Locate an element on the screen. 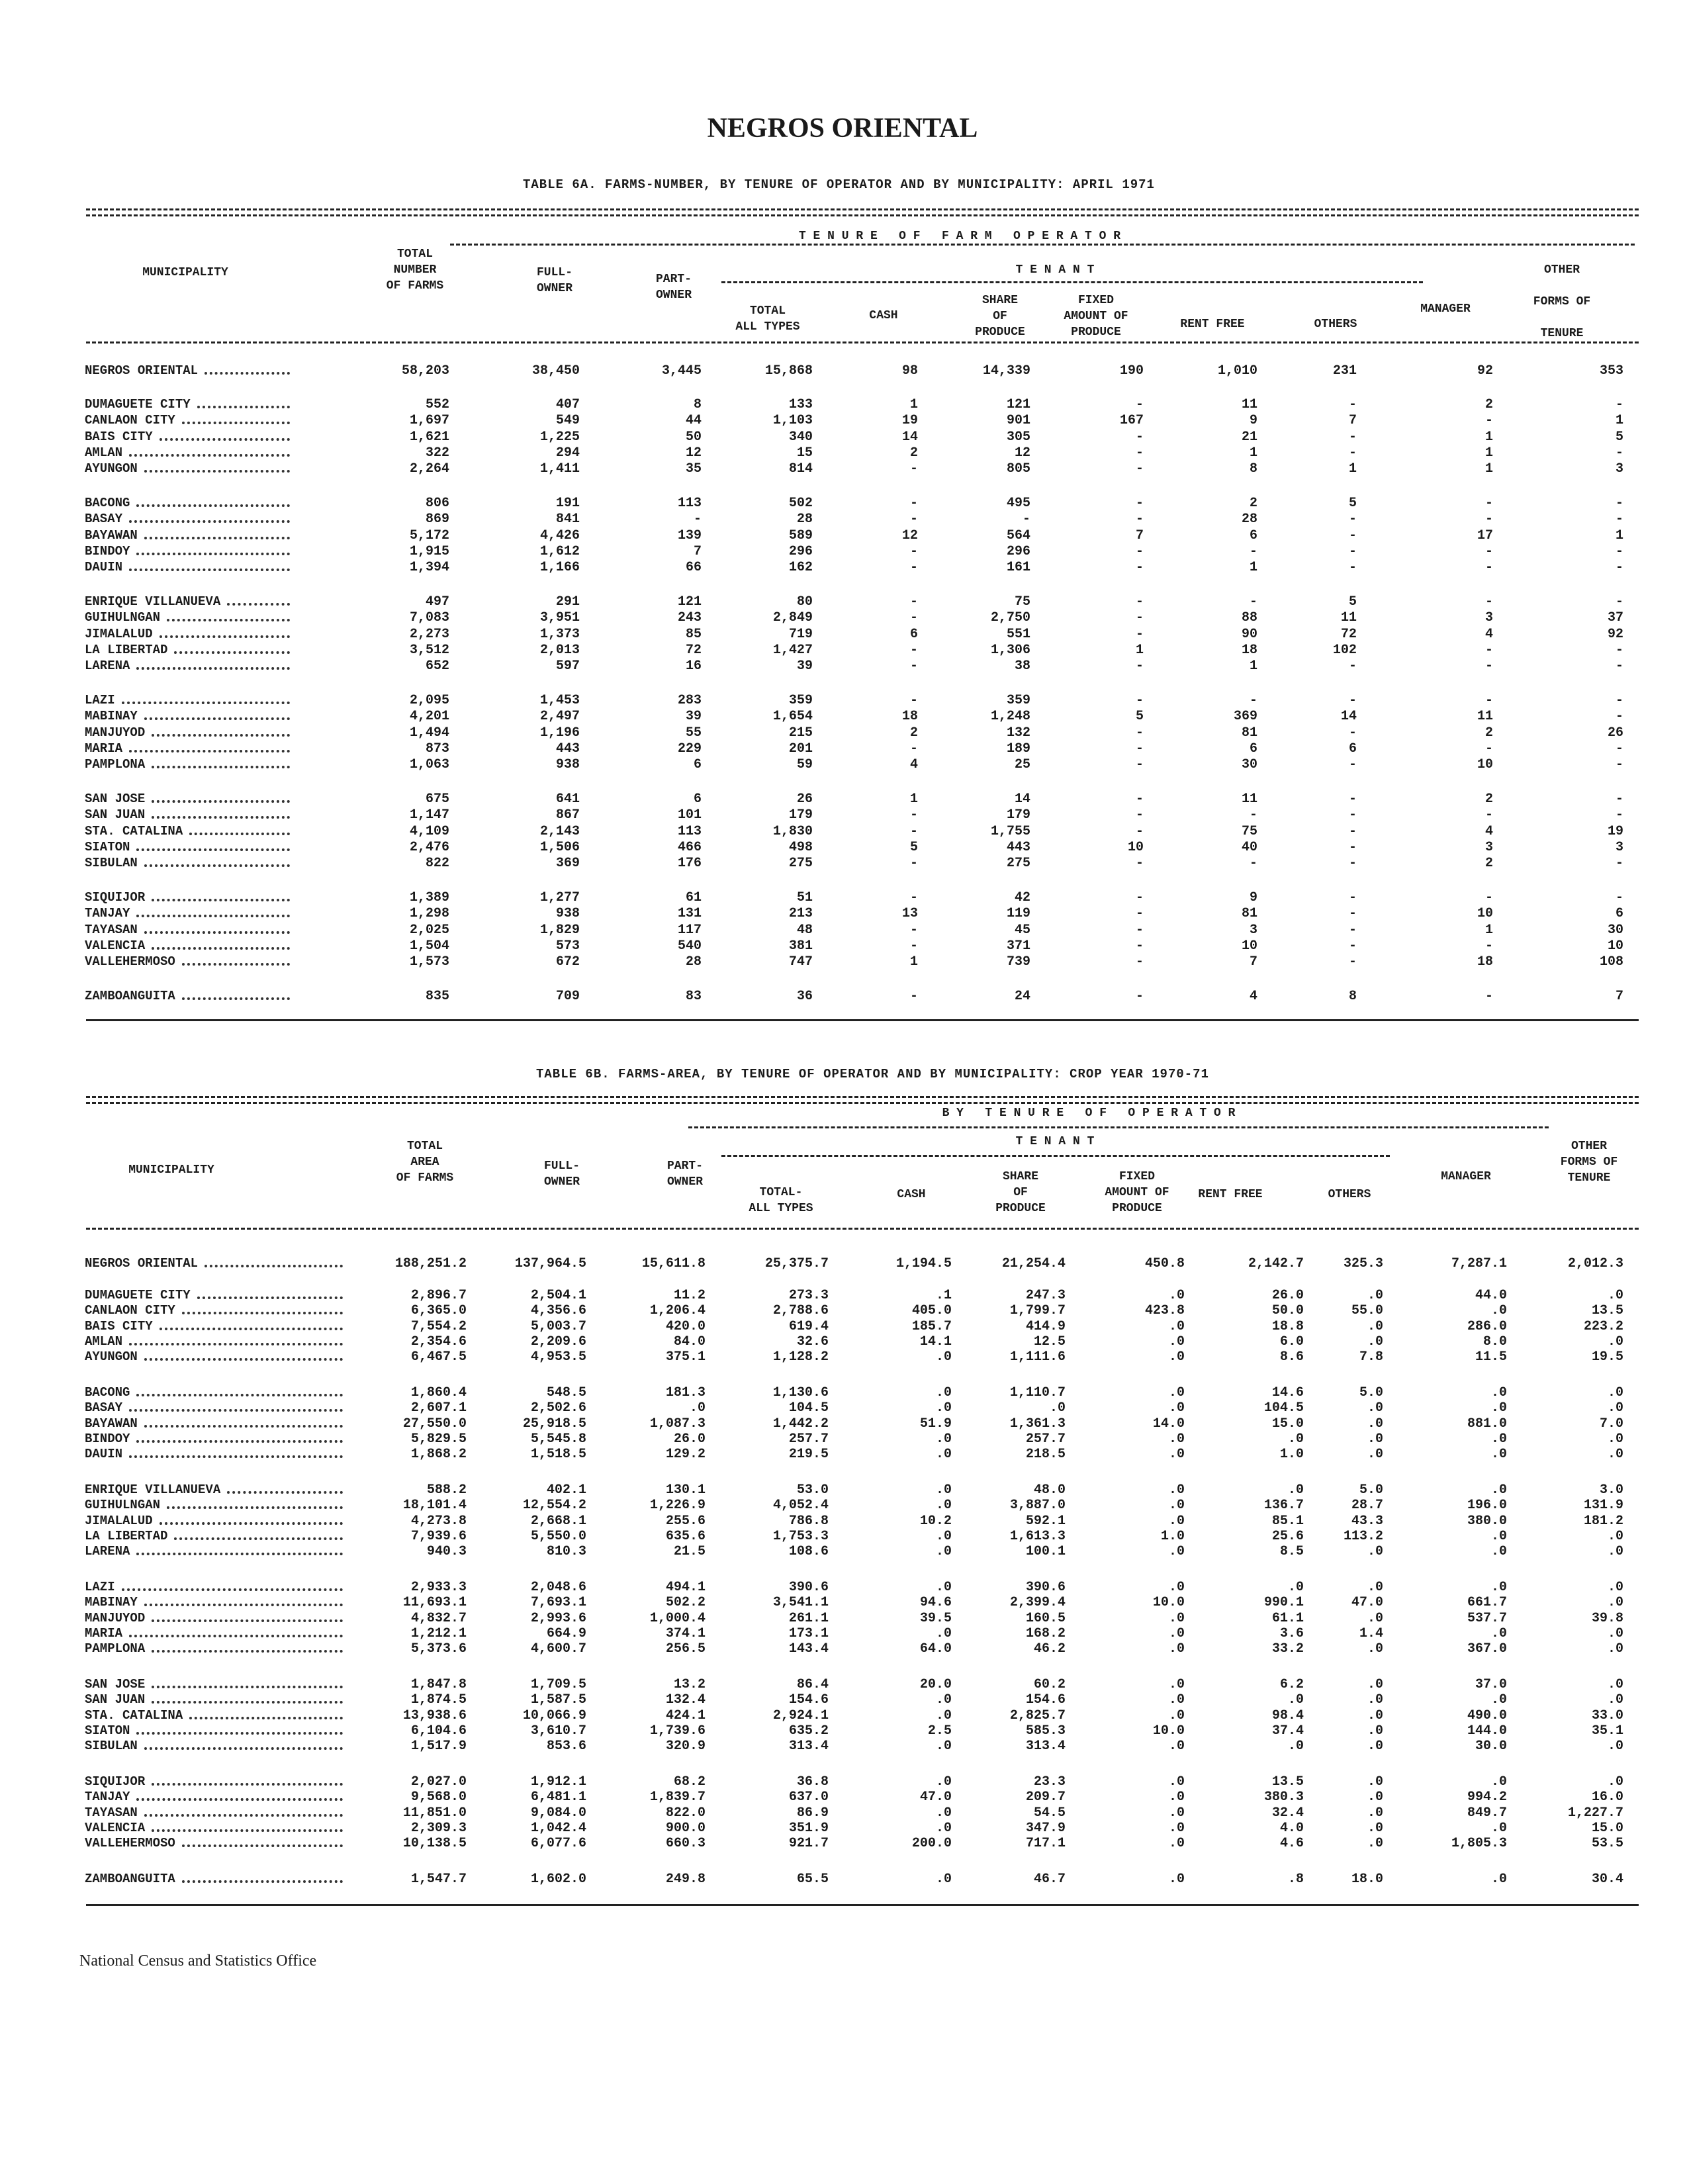 Image resolution: width=1685 pixels, height=2184 pixels. cell-other-forms: 13.5 is located at coordinates (1607, 1311).